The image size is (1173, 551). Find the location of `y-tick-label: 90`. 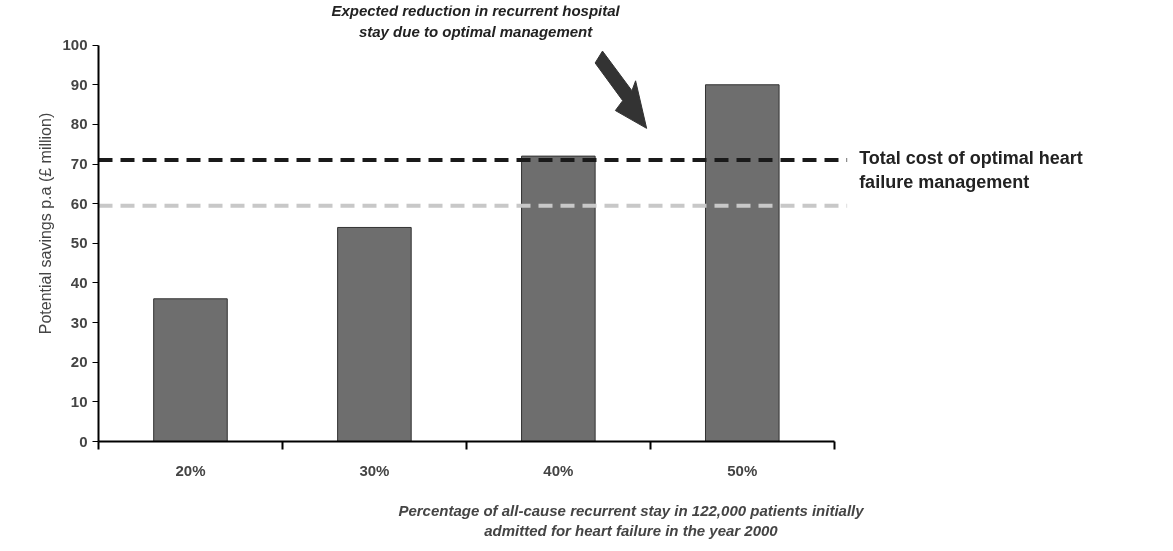

y-tick-label: 90 is located at coordinates (79, 84).